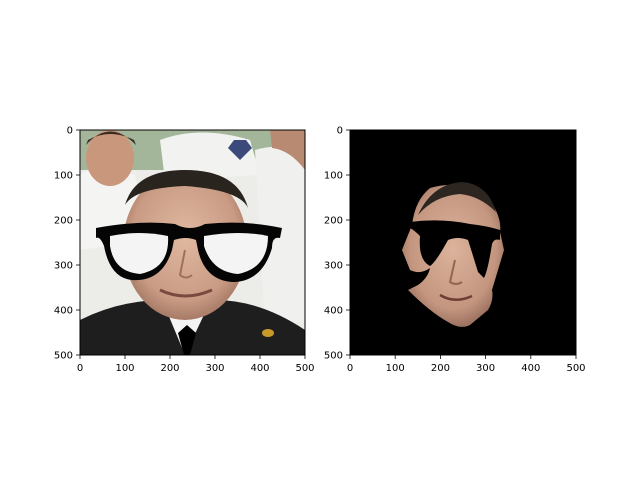 The image size is (640, 480). What do you see at coordinates (395, 368) in the screenshot?
I see `right-x-tick-label: 100` at bounding box center [395, 368].